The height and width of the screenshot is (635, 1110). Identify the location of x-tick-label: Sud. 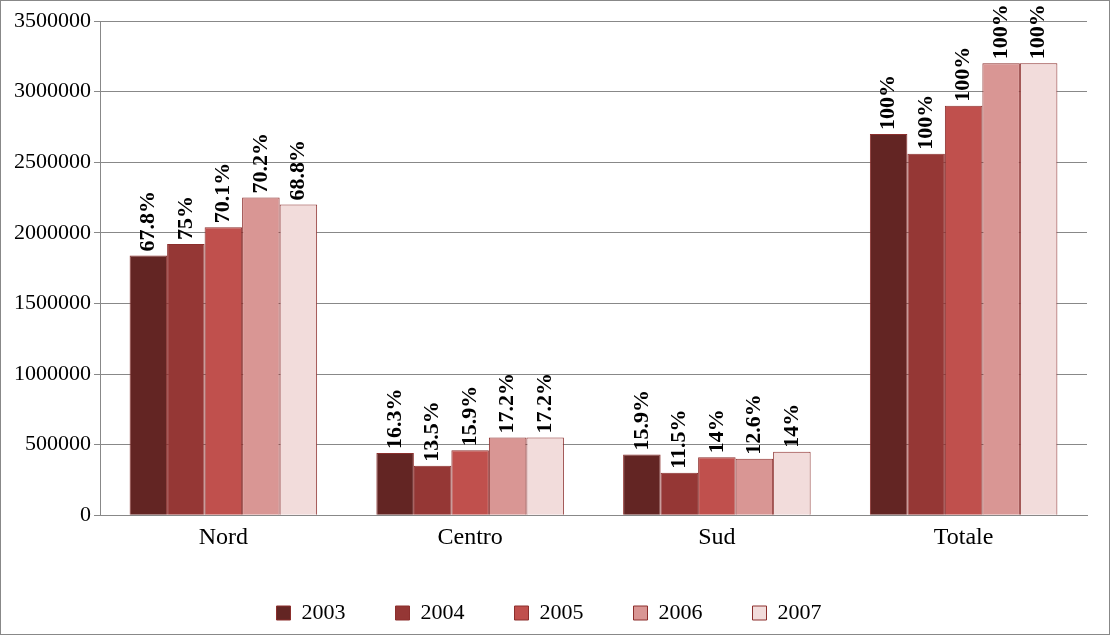
(717, 535).